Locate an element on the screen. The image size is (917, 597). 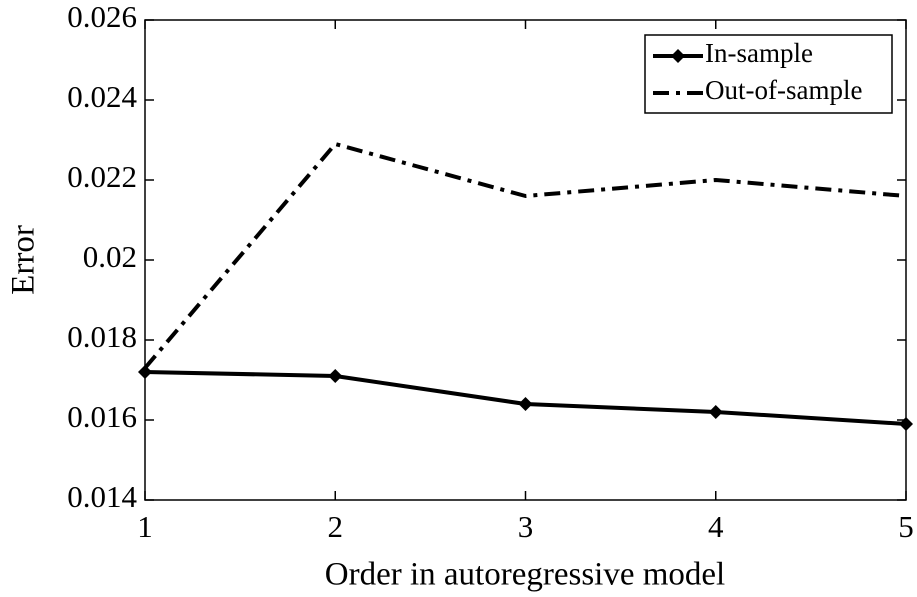
x-tick-label: 1 is located at coordinates (145, 526).